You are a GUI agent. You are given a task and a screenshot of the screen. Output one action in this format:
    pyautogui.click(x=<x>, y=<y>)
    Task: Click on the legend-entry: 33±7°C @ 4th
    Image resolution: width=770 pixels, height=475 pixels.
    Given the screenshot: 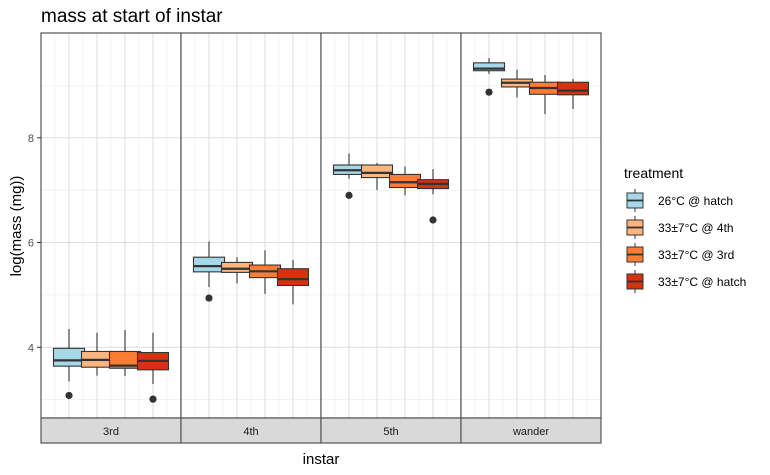 What is the action you would take?
    pyautogui.click(x=680, y=227)
    